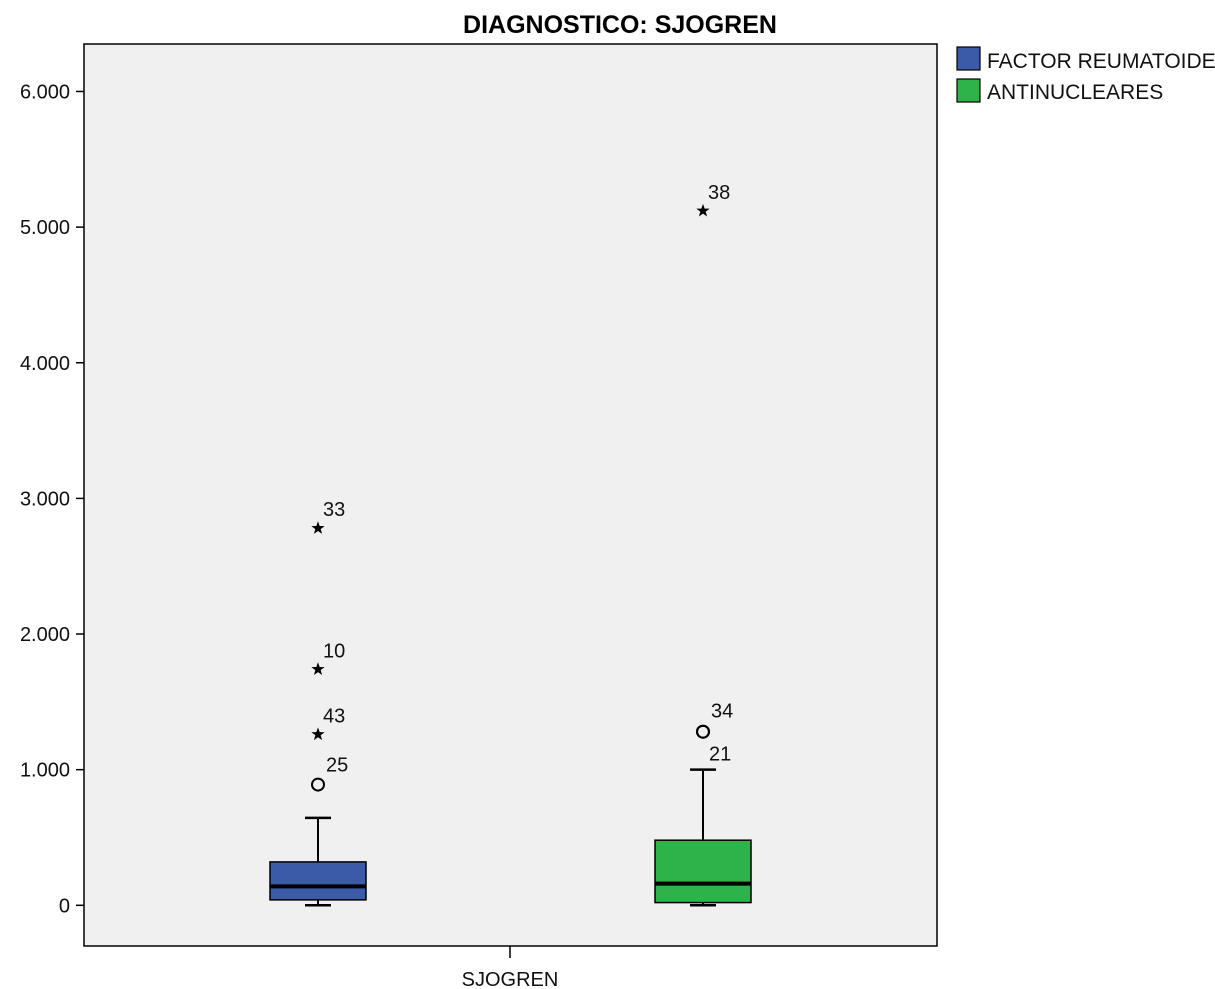  Describe the element at coordinates (1075, 92) in the screenshot. I see `legend-label-antinucleares: ANTINUCLEARES` at that location.